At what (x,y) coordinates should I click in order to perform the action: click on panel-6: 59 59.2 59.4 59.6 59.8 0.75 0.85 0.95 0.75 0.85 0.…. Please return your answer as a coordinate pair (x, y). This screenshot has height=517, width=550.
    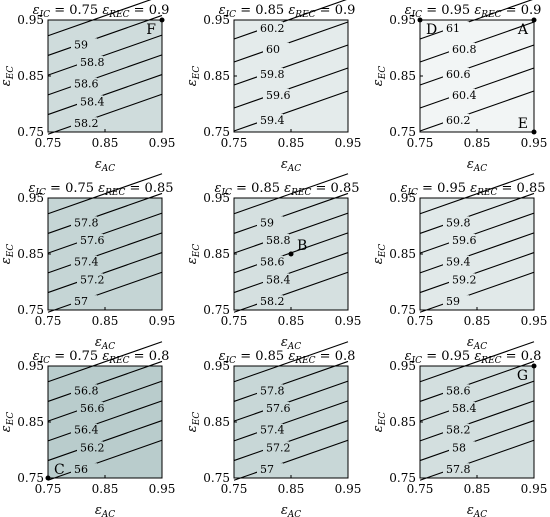
    Looking at the image, I should click on (459, 262).